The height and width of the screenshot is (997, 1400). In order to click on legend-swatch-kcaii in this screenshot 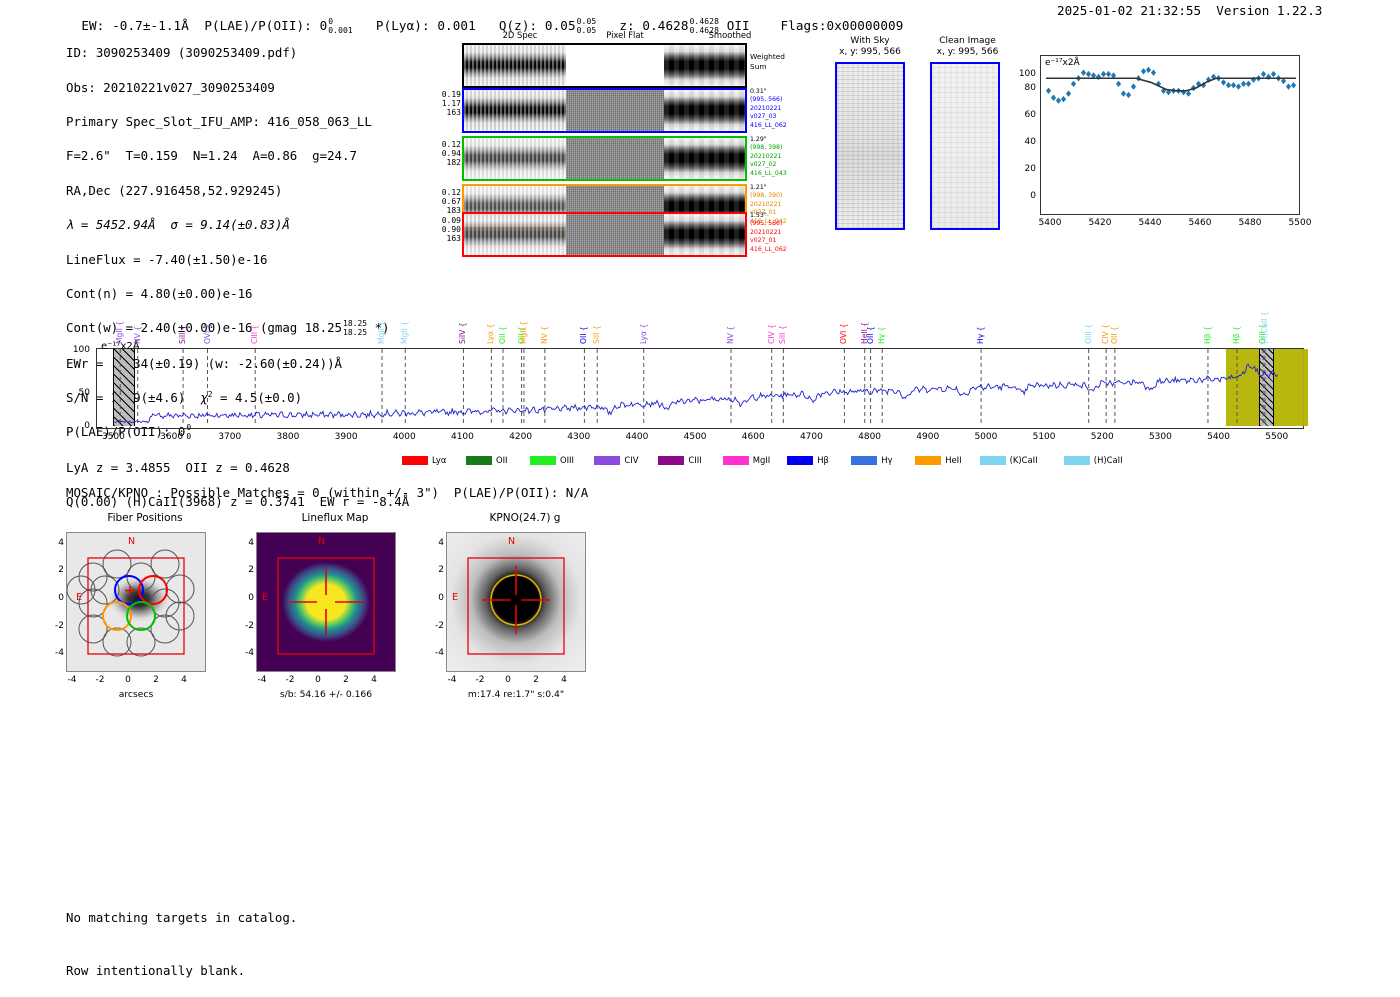, I will do `click(992, 460)`.